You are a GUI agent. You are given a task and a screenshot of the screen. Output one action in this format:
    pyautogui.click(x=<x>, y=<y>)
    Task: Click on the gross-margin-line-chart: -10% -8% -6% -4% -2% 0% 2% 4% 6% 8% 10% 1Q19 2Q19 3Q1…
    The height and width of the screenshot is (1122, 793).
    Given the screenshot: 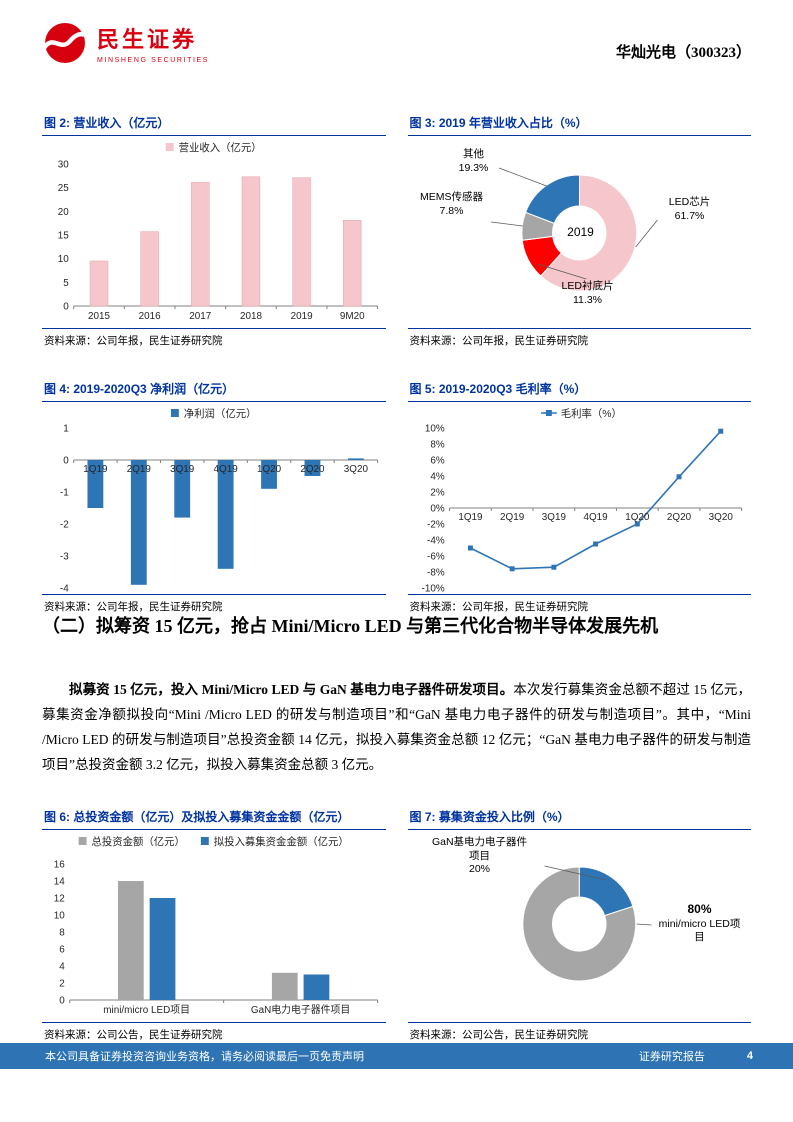 What is the action you would take?
    pyautogui.click(x=581, y=500)
    